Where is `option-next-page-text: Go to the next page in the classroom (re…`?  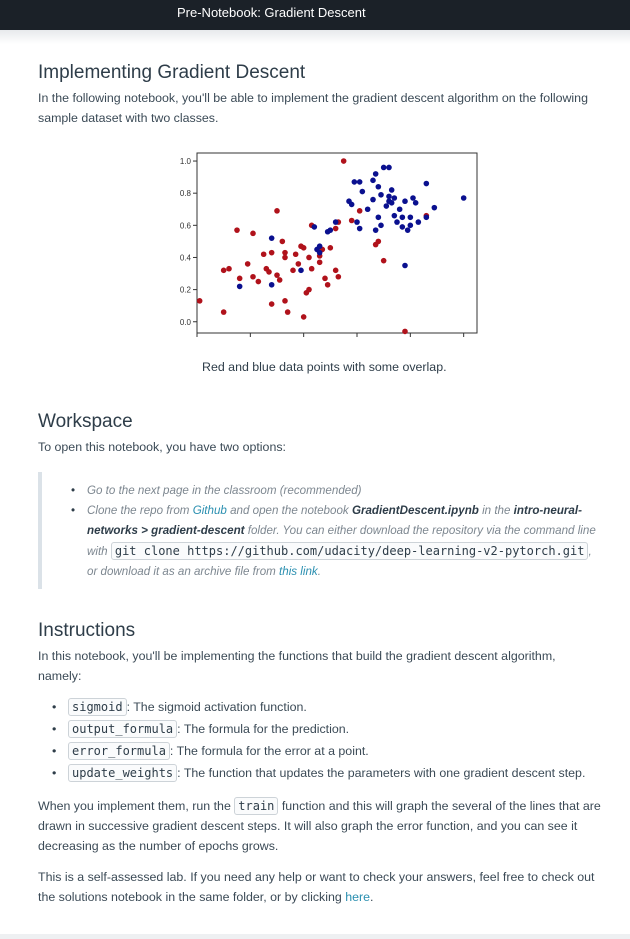
option-next-page-text: Go to the next page in the classroom (re… is located at coordinates (224, 490).